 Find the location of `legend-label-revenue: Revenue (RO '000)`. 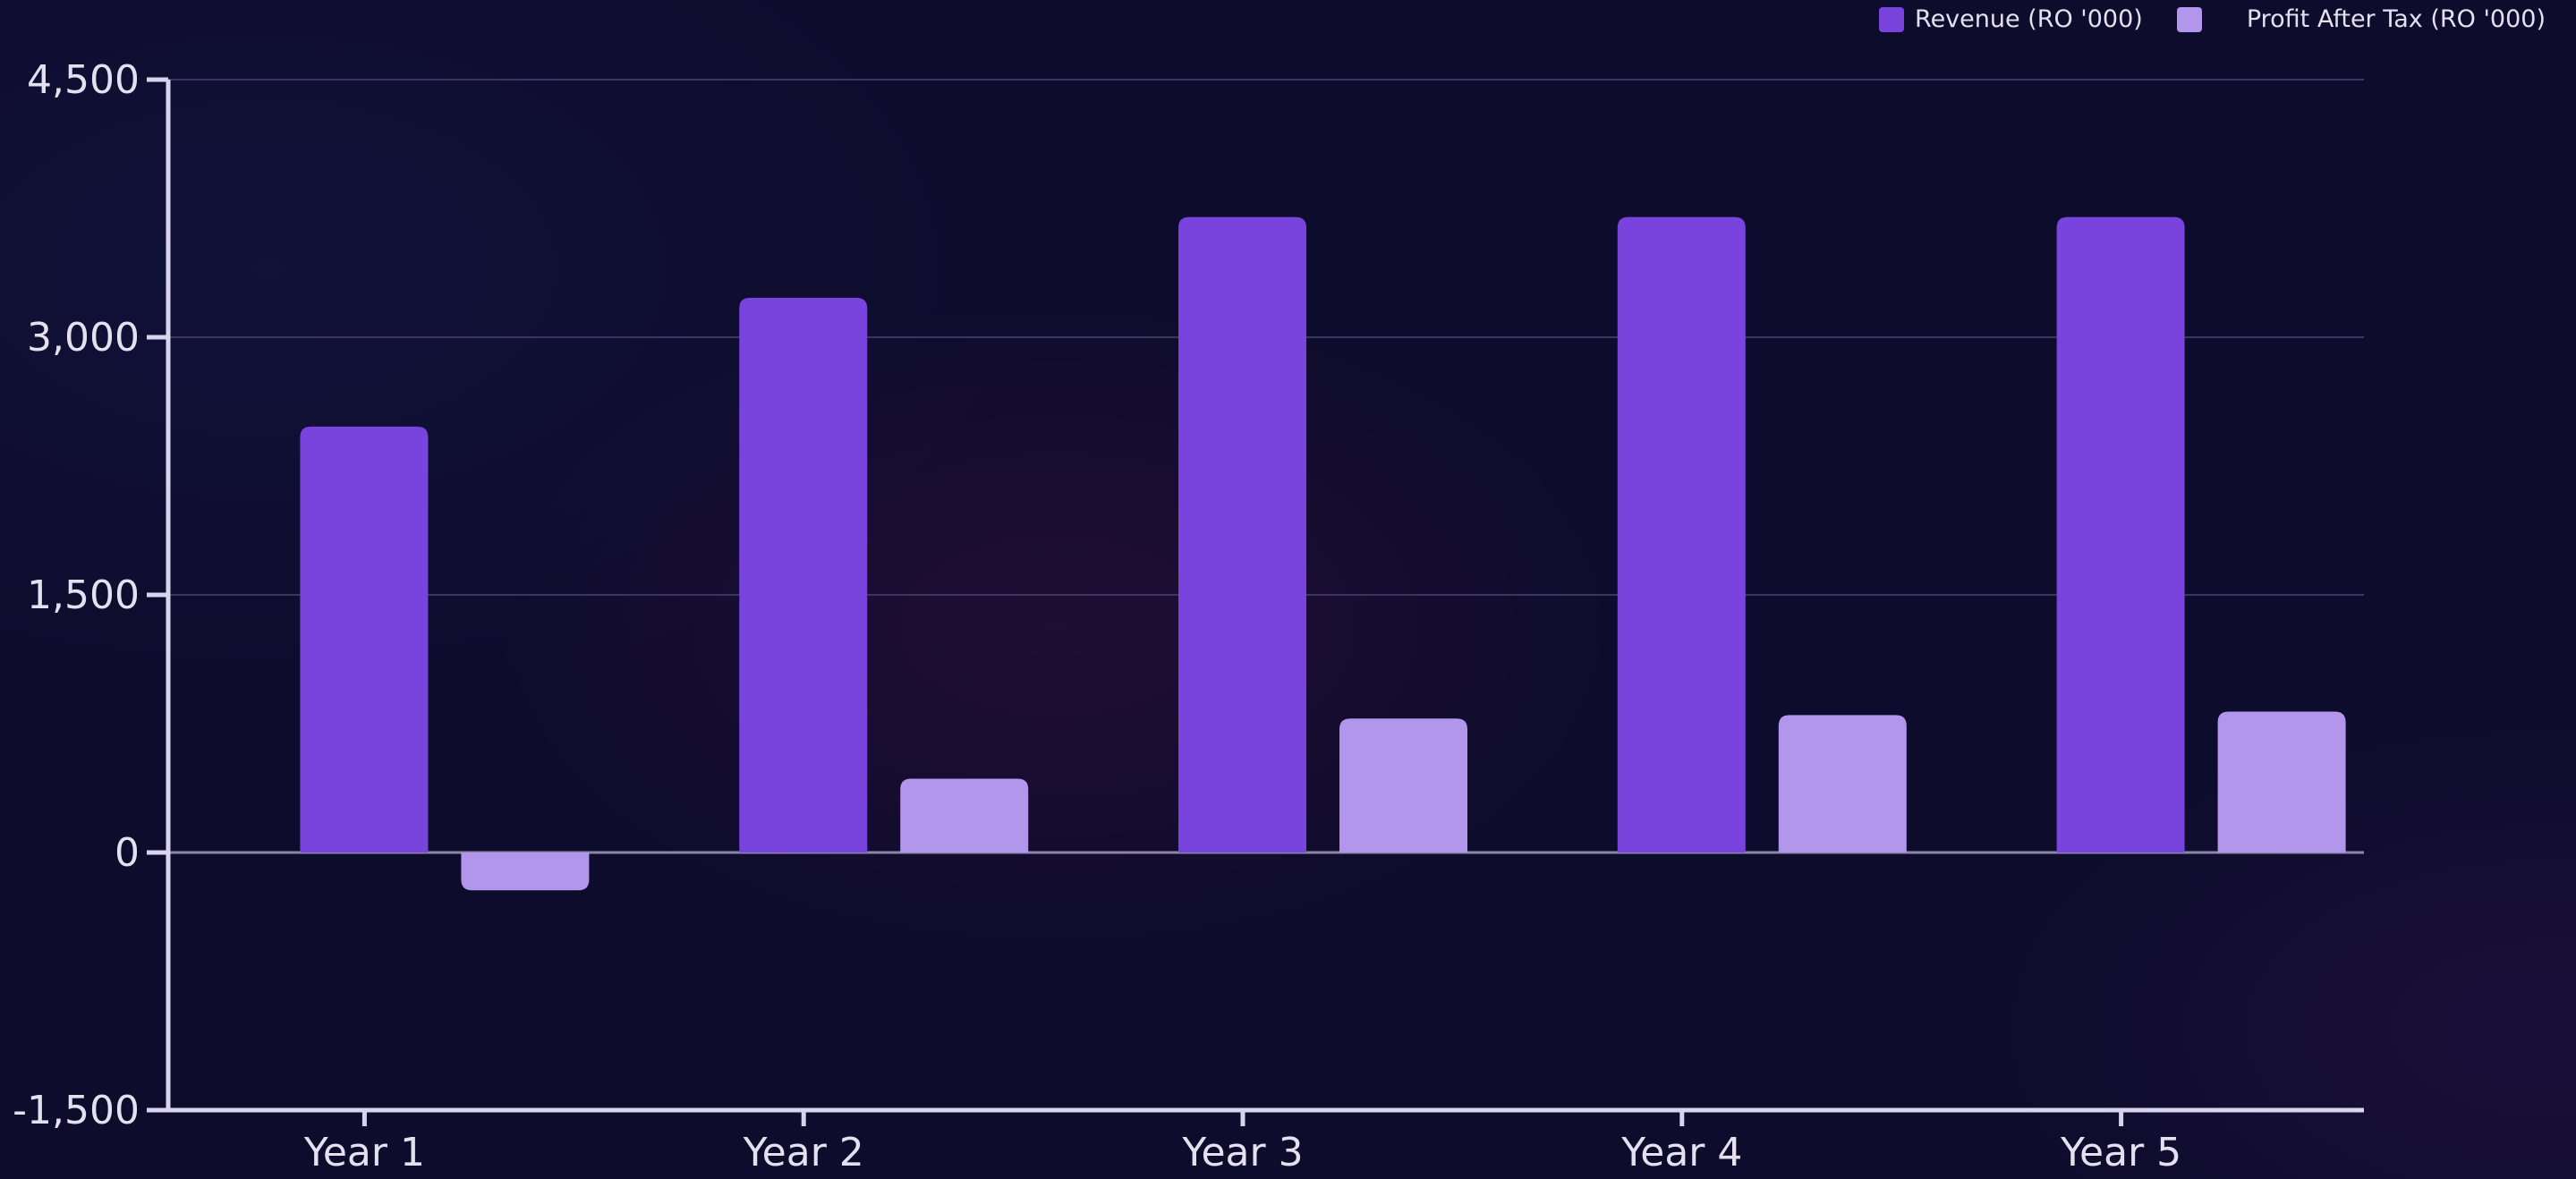

legend-label-revenue: Revenue (RO '000) is located at coordinates (2029, 19).